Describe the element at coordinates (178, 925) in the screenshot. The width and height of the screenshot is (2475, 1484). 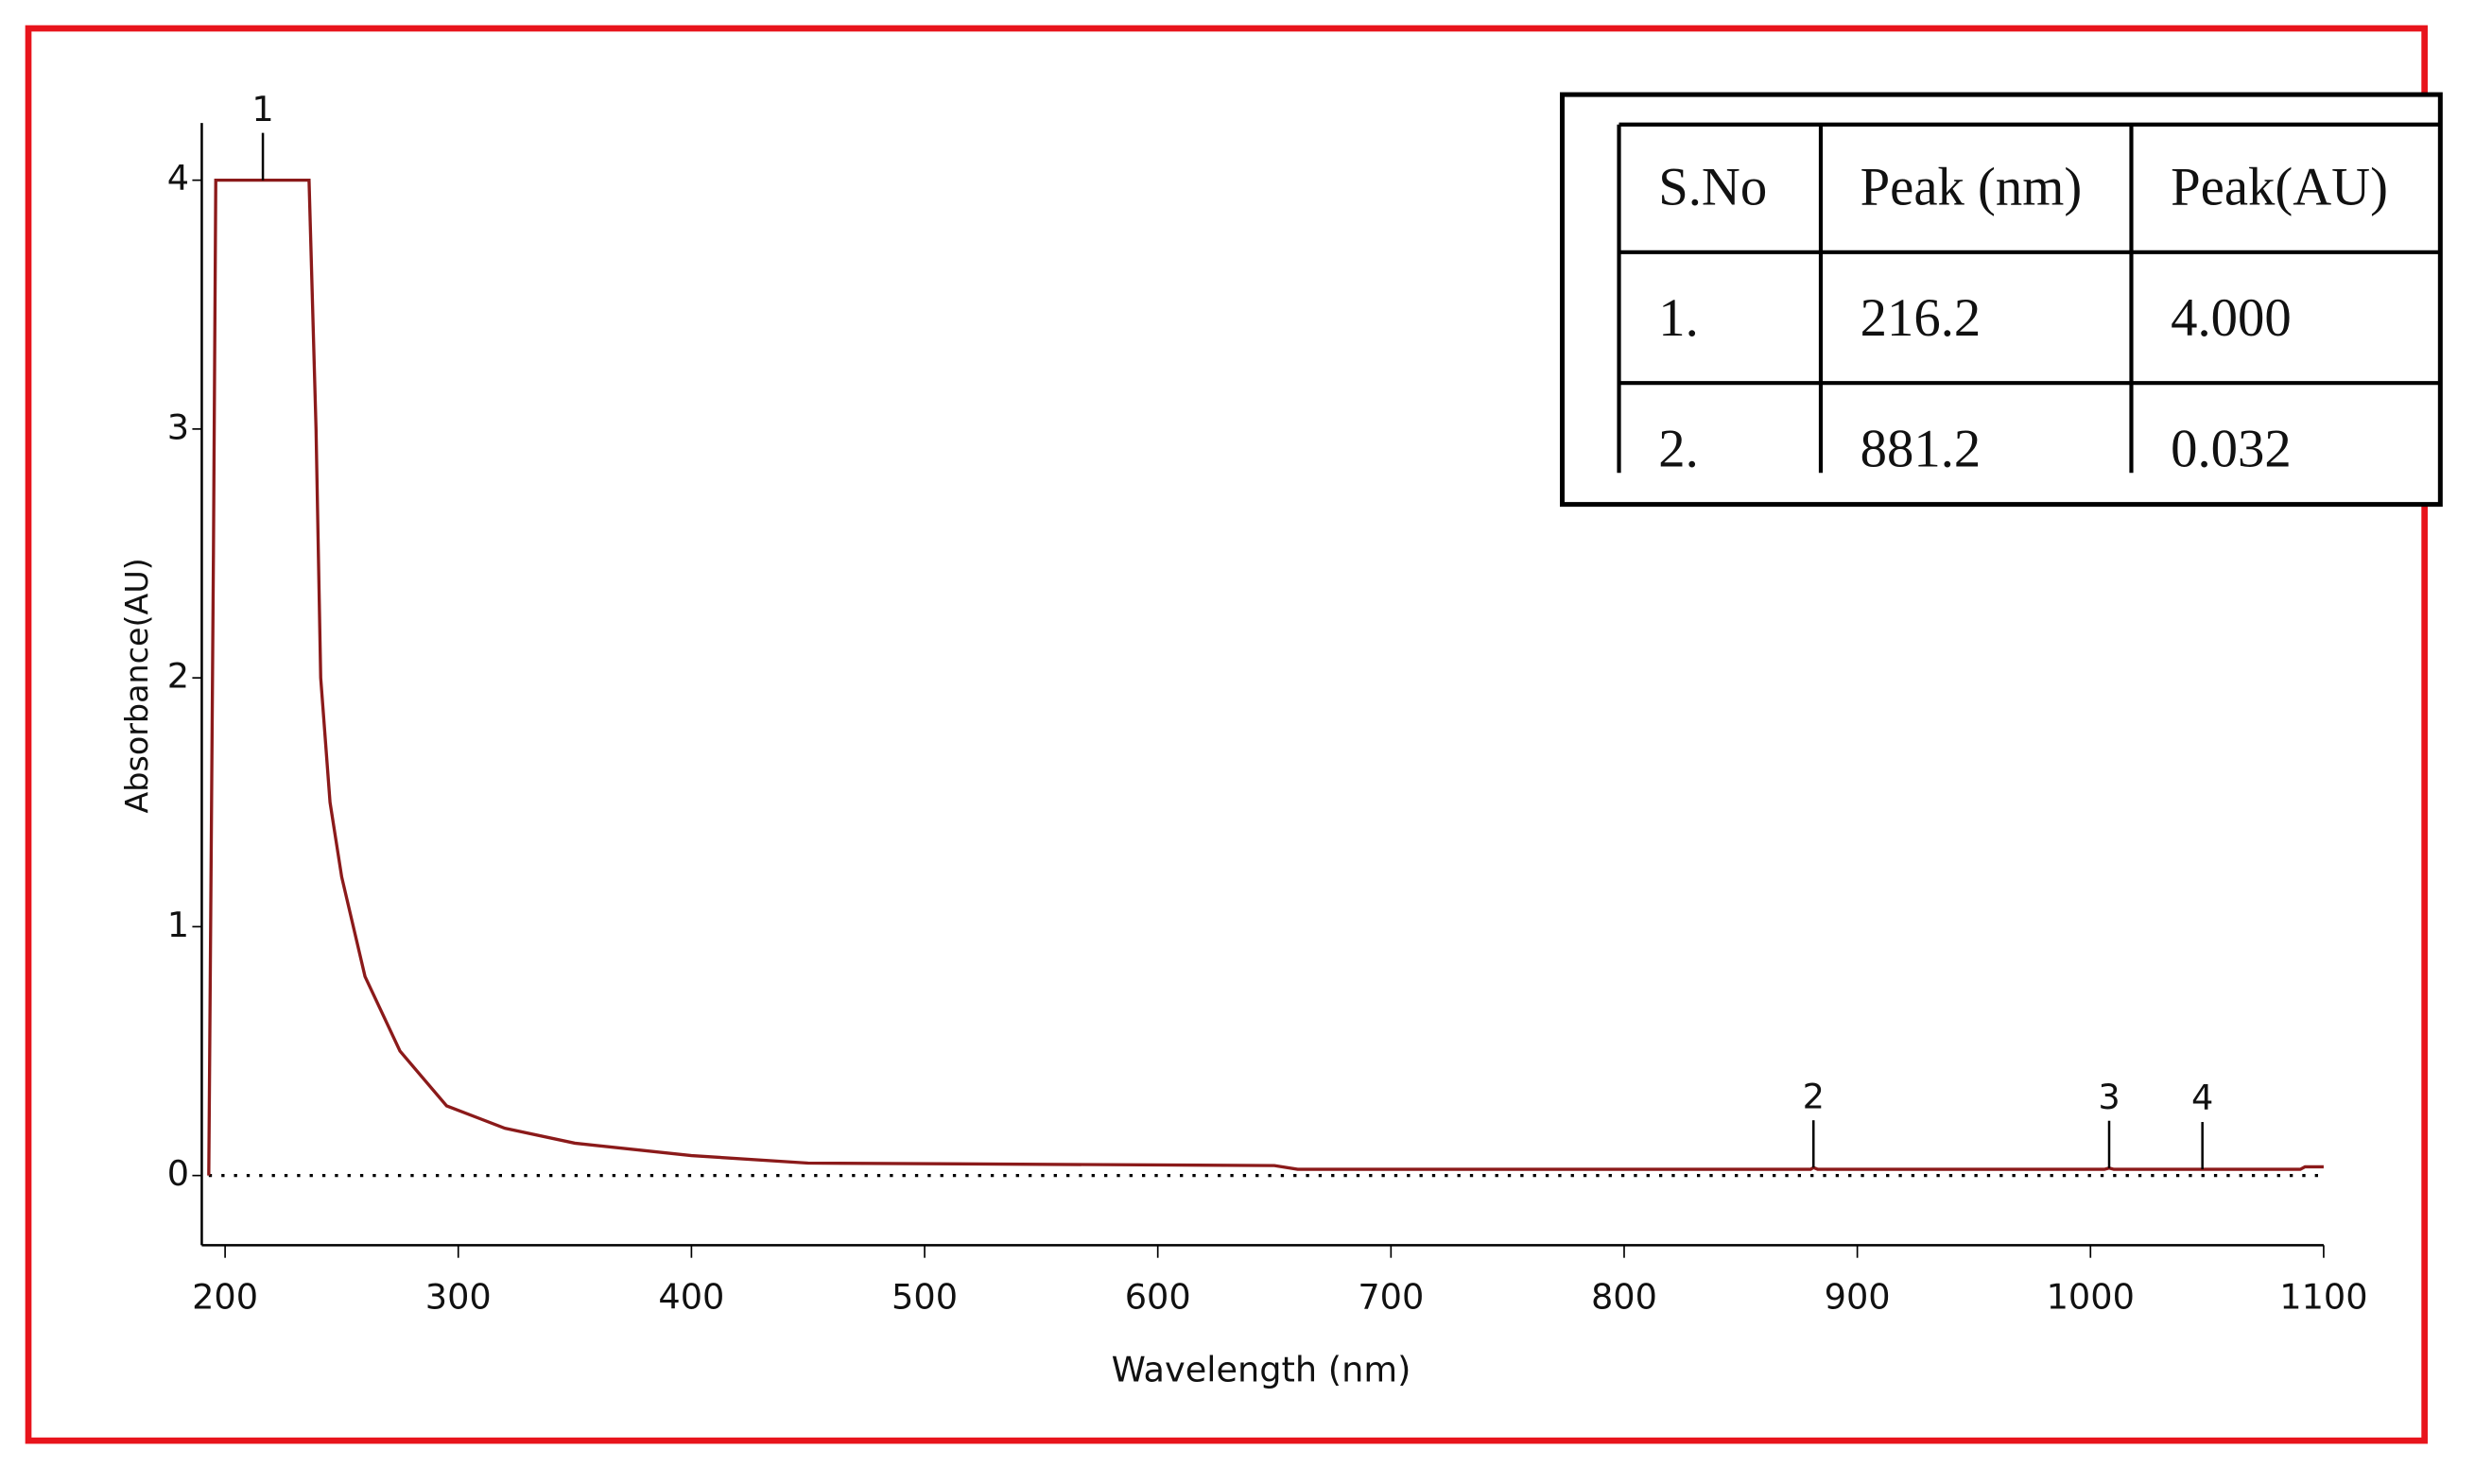
I see `y-tick-label: 1` at that location.